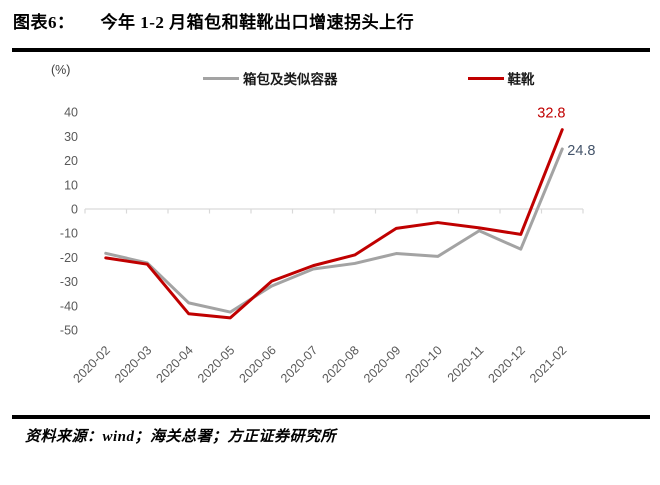 This screenshot has width=660, height=485. I want to click on legend-line-swatch-gray, so click(221, 78).